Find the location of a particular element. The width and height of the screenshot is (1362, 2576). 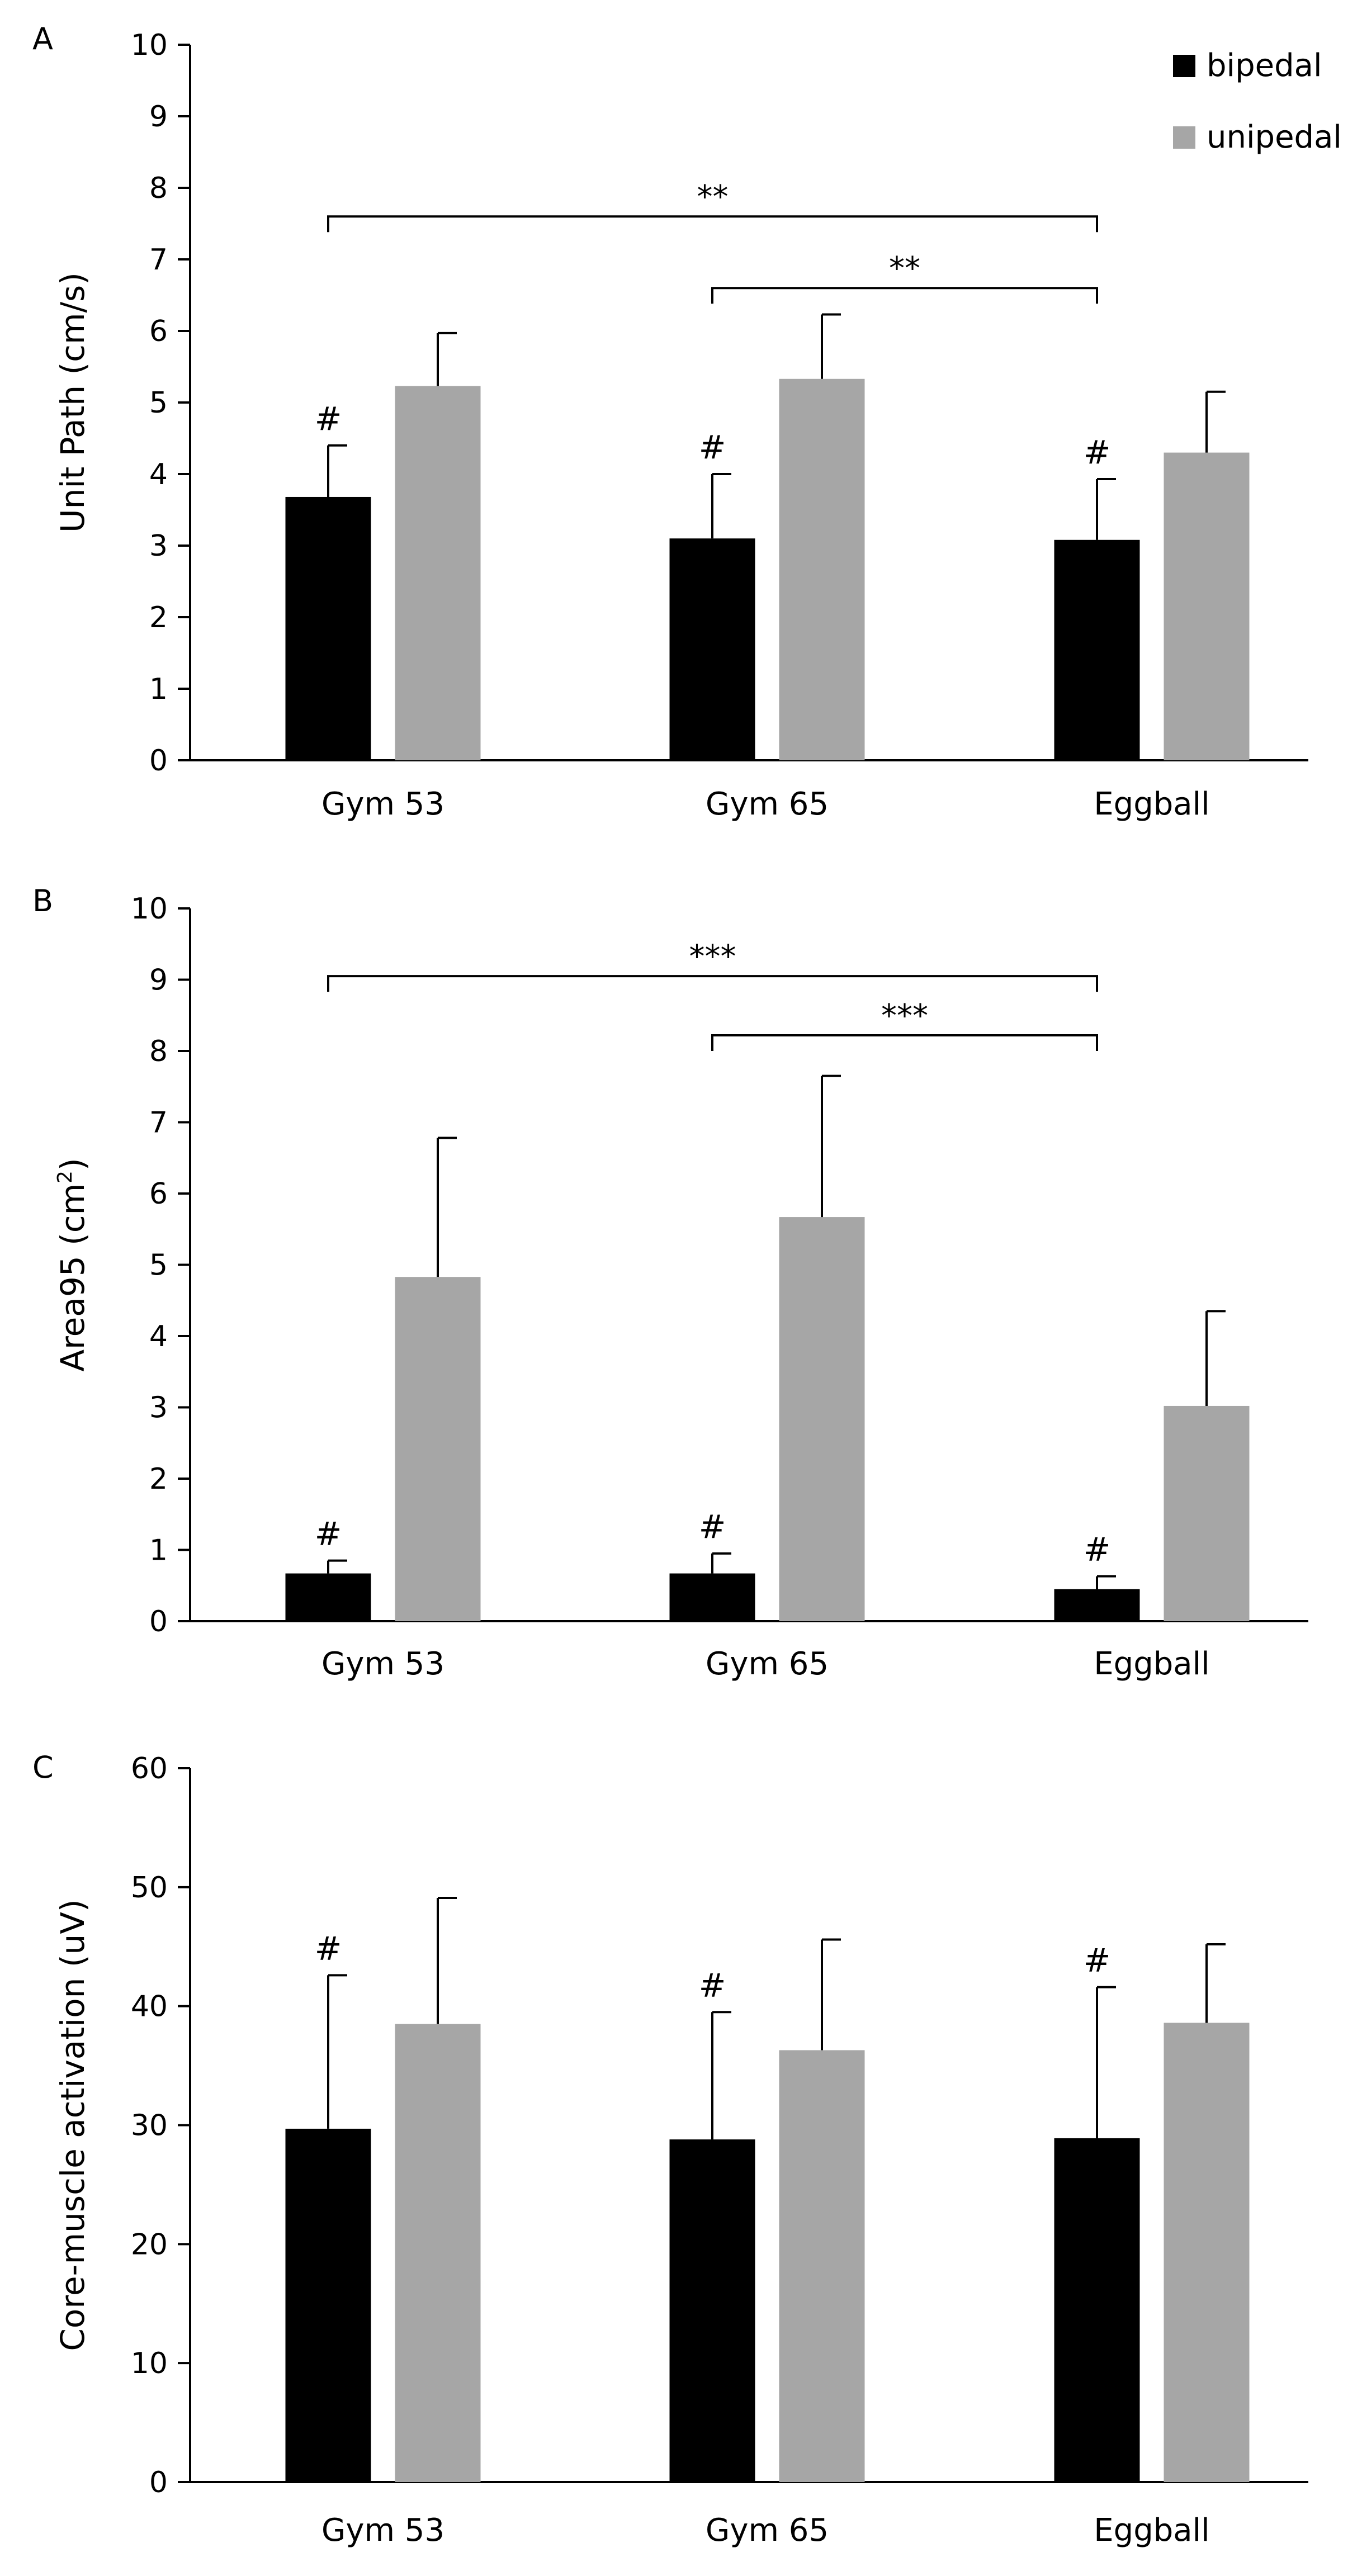

y-axis-label-end: ) is located at coordinates (73, 1164).